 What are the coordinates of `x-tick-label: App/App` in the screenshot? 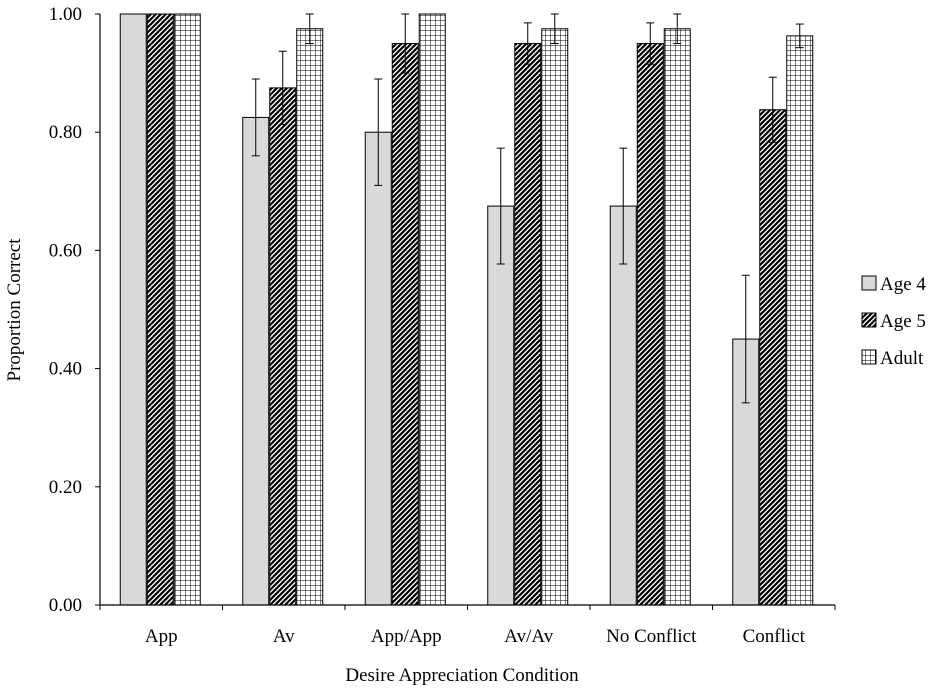 It's located at (406, 636).